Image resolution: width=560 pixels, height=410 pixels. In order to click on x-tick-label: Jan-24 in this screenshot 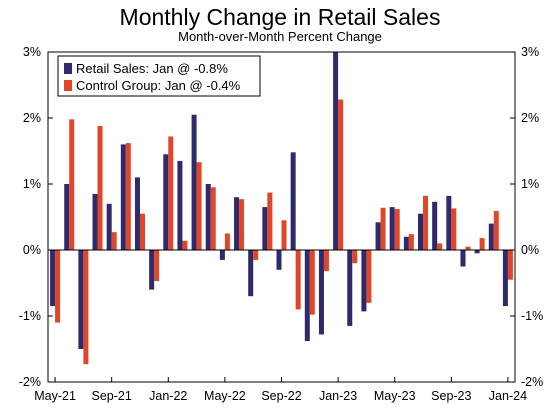, I will do `click(508, 396)`.